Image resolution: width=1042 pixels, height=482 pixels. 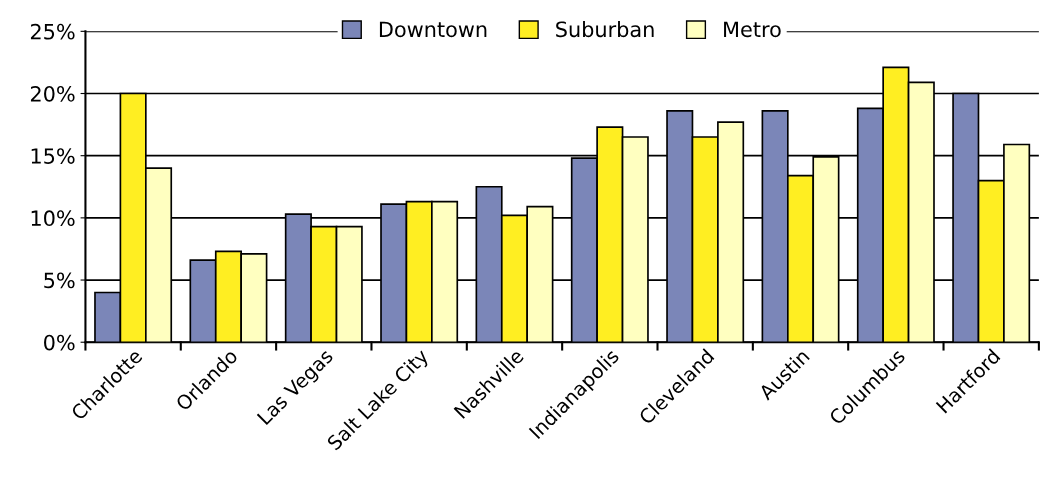 I want to click on legend-label: Downtown, so click(x=433, y=29).